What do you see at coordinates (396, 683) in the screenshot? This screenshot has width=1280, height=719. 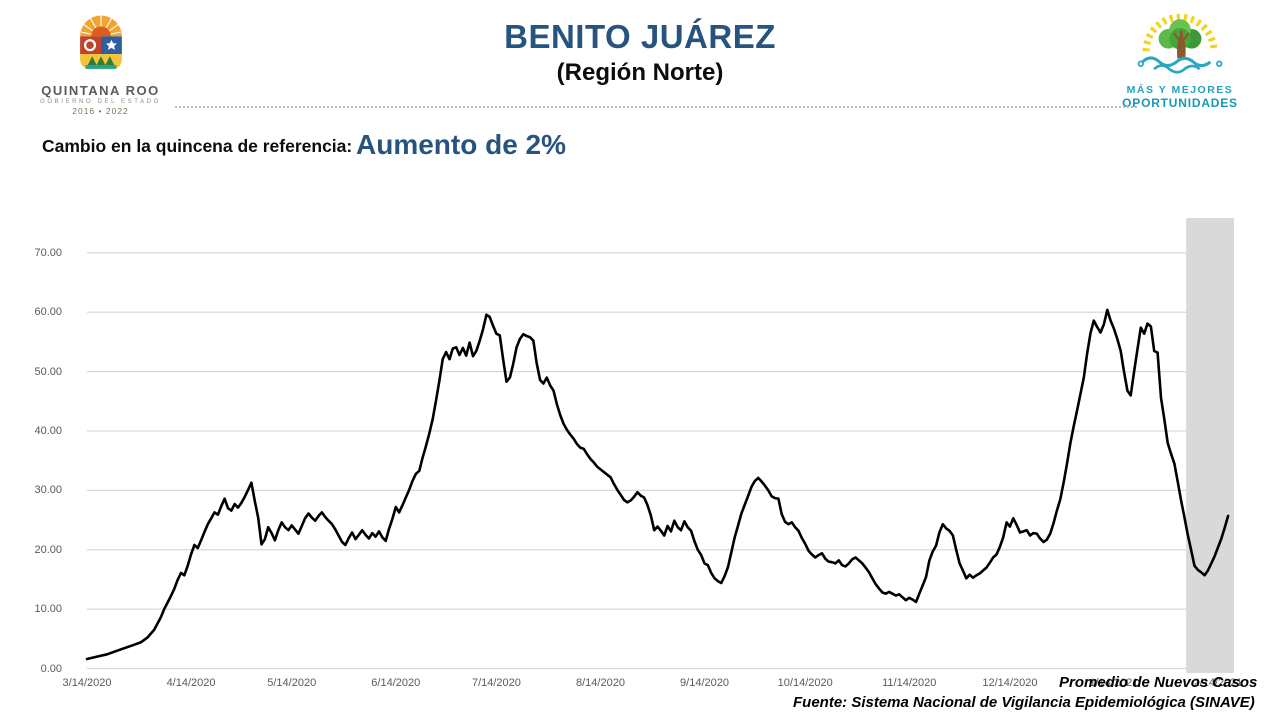 I see `x-axis-tick-label: 6/14/2020` at bounding box center [396, 683].